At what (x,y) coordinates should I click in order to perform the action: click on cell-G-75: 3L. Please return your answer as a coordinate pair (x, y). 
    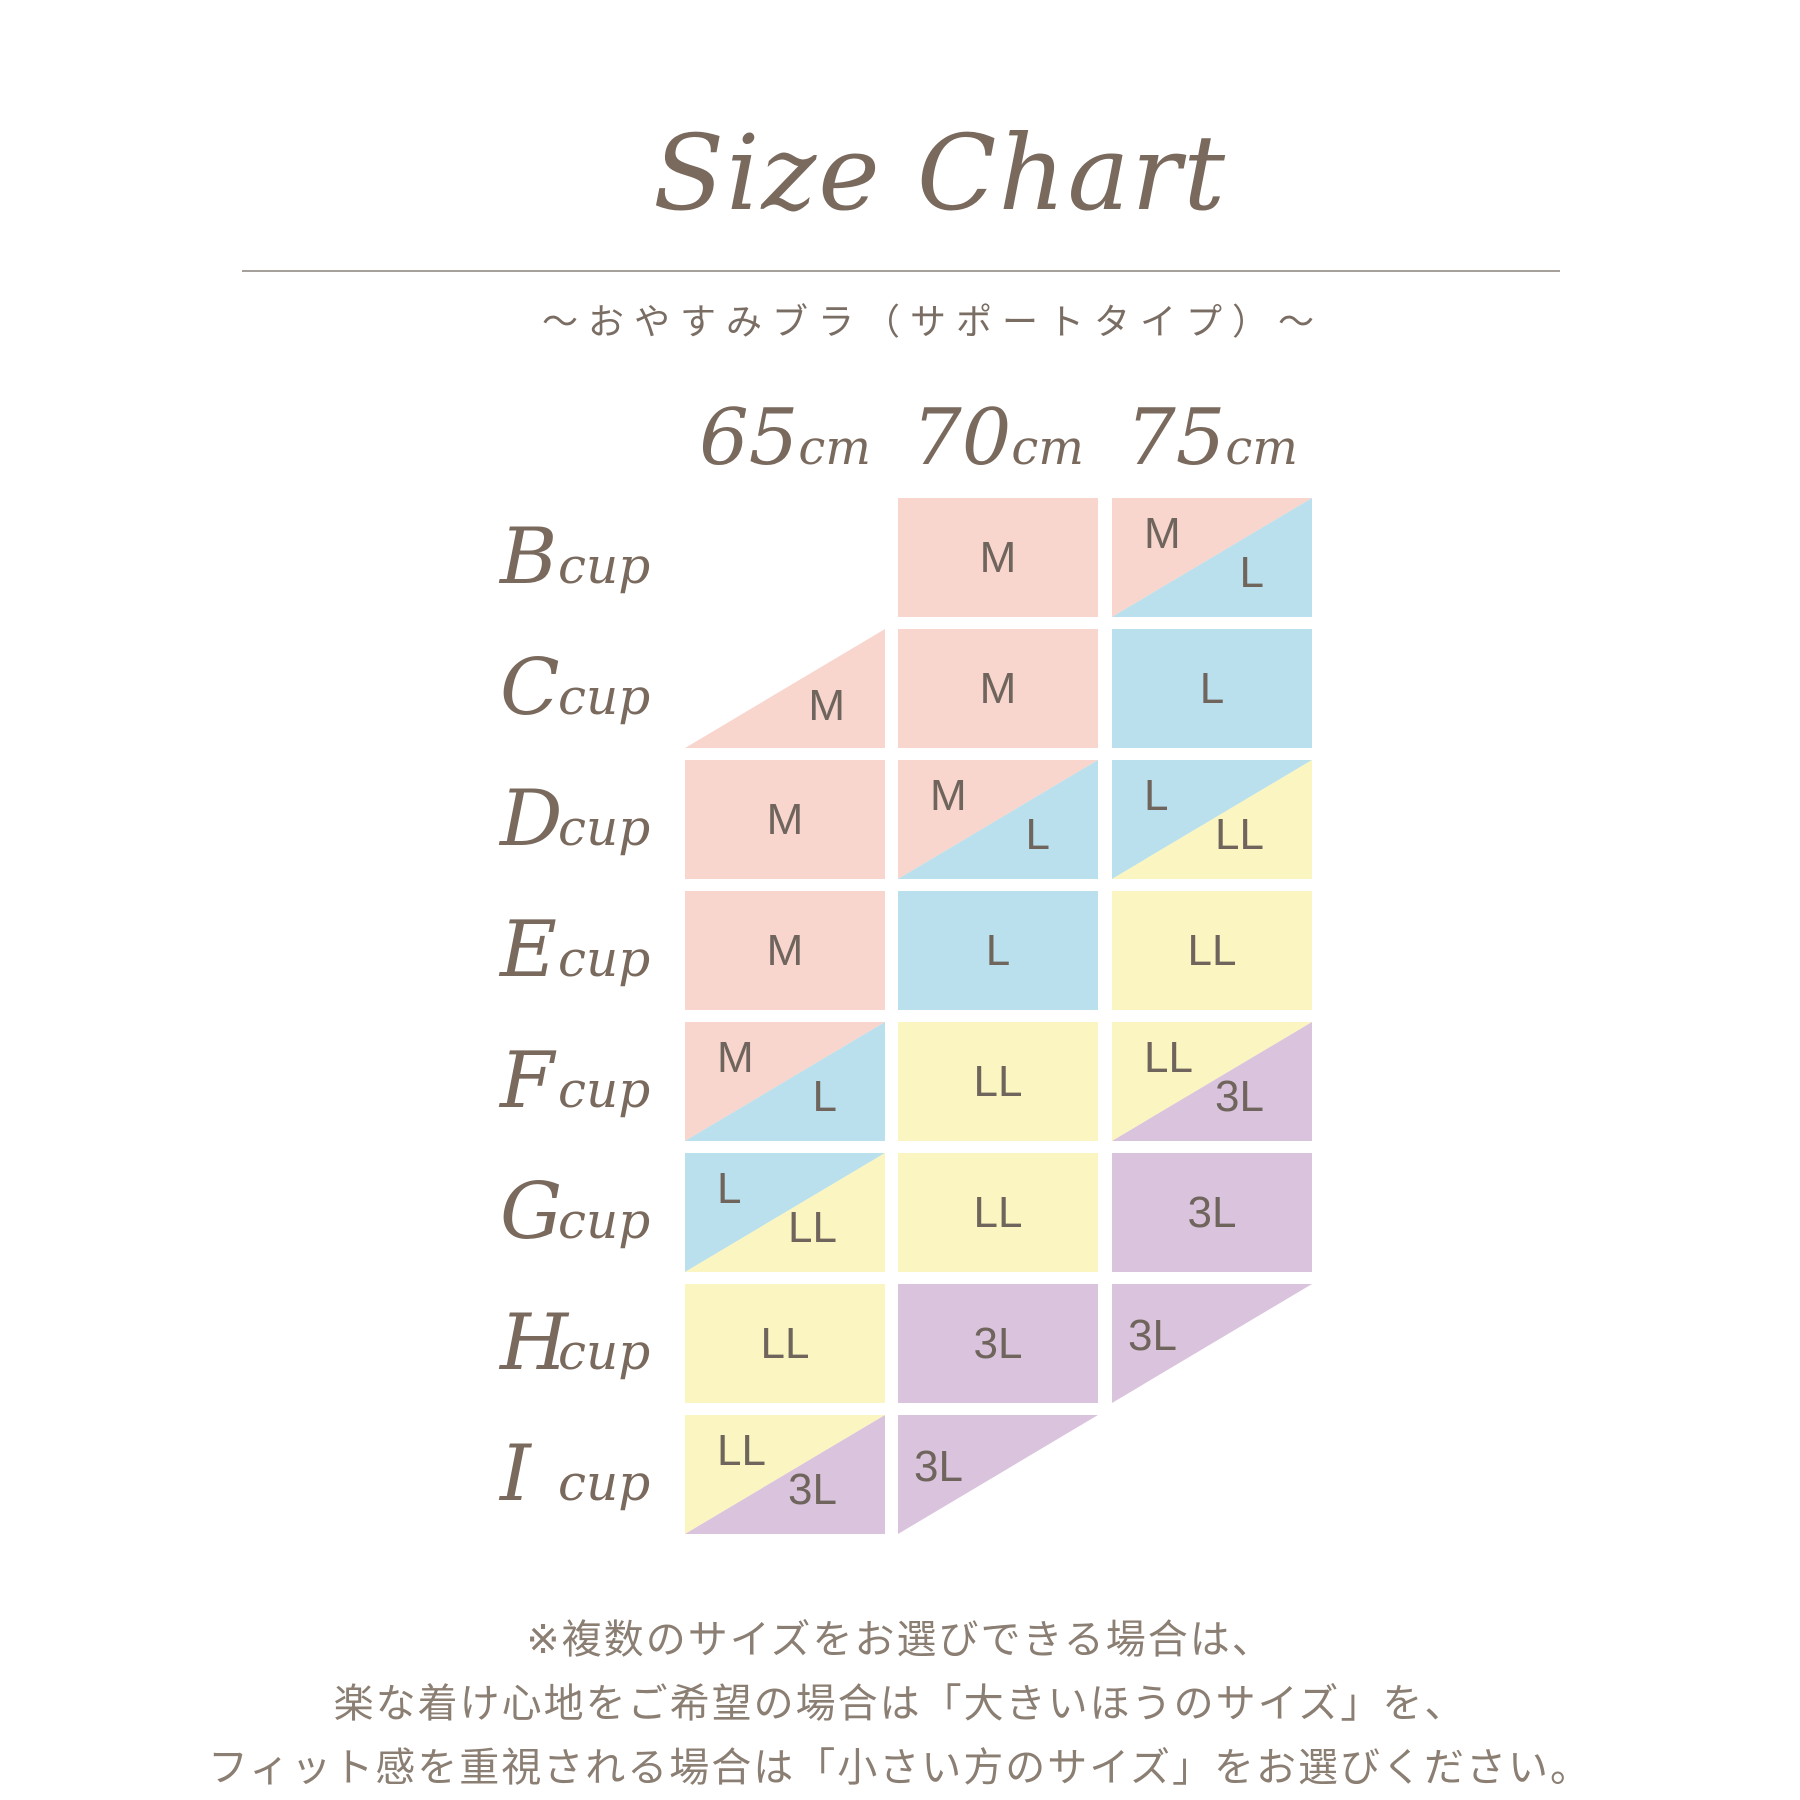
    Looking at the image, I should click on (1212, 1212).